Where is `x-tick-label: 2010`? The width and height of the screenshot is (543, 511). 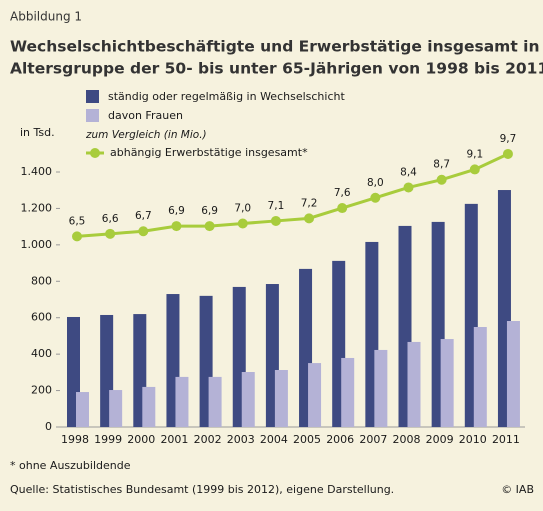
x-tick-label: 2010 is located at coordinates (473, 439).